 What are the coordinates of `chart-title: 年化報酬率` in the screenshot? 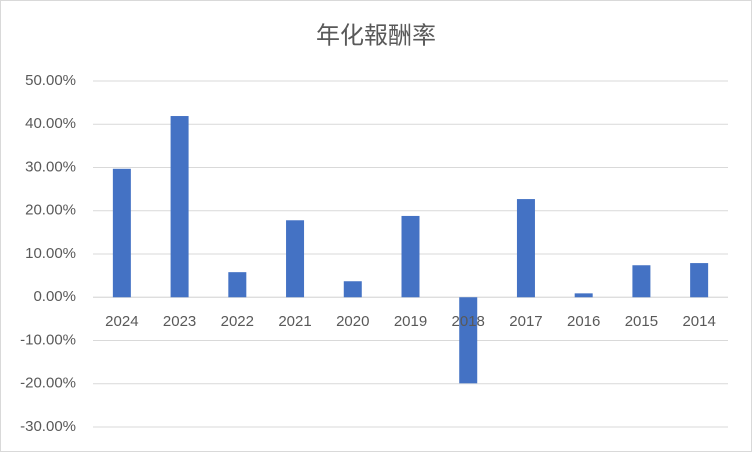 It's located at (376, 35).